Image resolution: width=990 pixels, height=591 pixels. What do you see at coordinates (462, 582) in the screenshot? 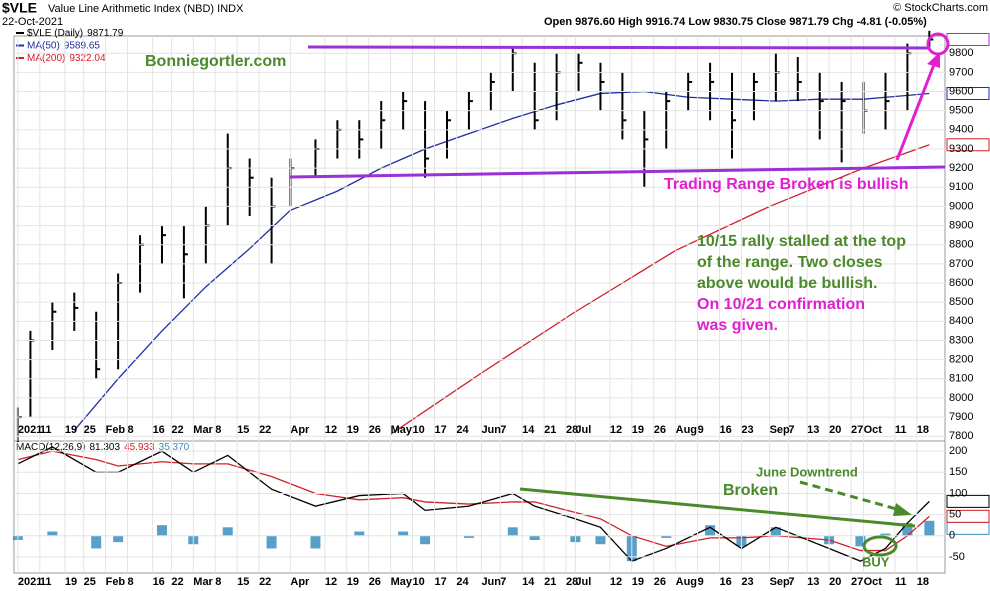
I see `x-tick-label: 24` at bounding box center [462, 582].